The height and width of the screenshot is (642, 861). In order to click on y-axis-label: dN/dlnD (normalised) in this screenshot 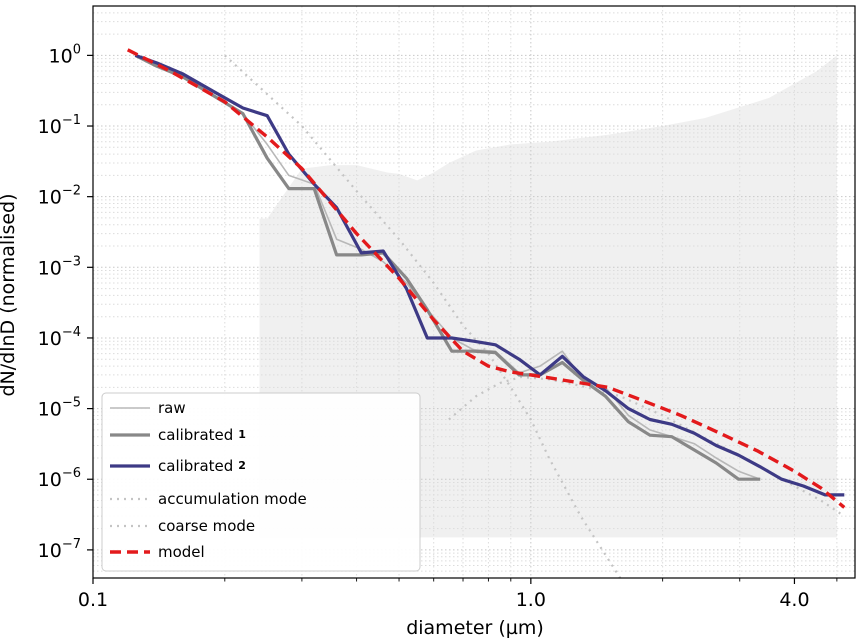, I will do `click(9, 294)`.